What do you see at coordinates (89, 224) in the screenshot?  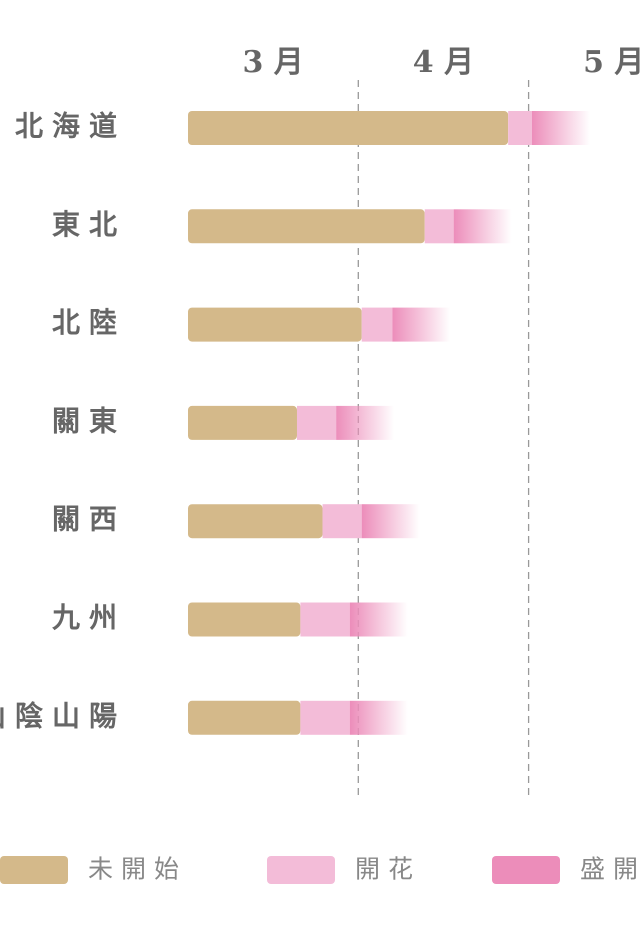 I see `category-label: 東北` at bounding box center [89, 224].